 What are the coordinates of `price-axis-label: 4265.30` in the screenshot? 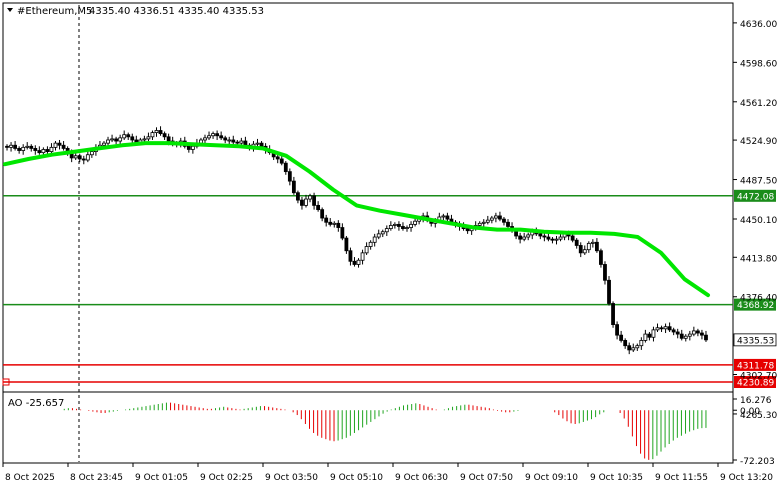 It's located at (758, 416).